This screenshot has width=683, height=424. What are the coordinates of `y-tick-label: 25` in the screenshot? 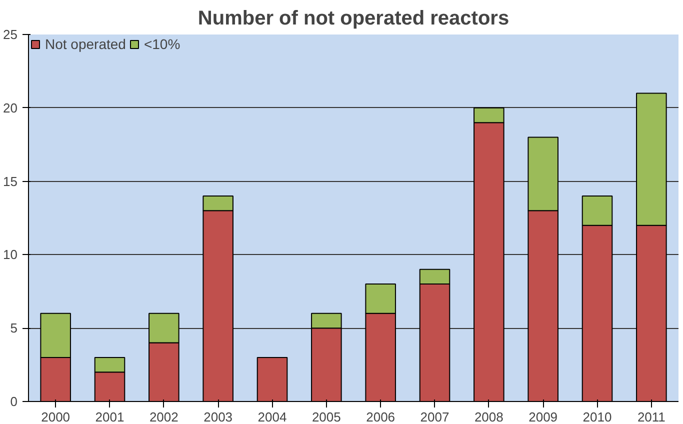 It's located at (10, 34).